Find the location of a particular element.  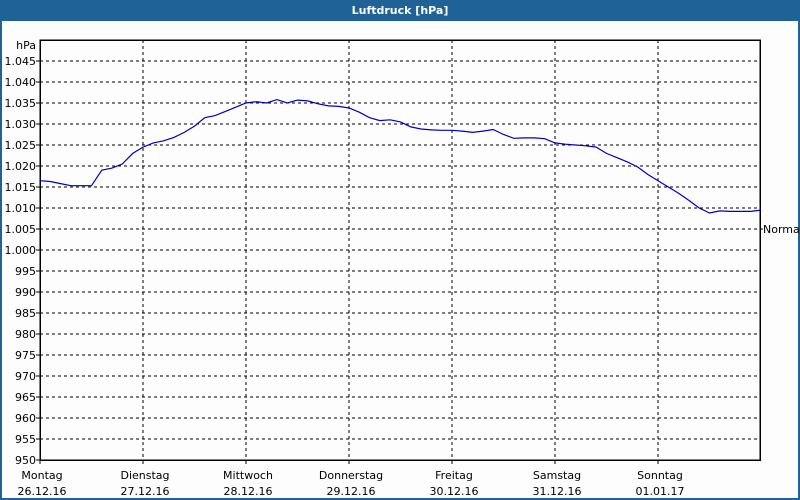

x-tick-date: 01.01.17 is located at coordinates (660, 491).